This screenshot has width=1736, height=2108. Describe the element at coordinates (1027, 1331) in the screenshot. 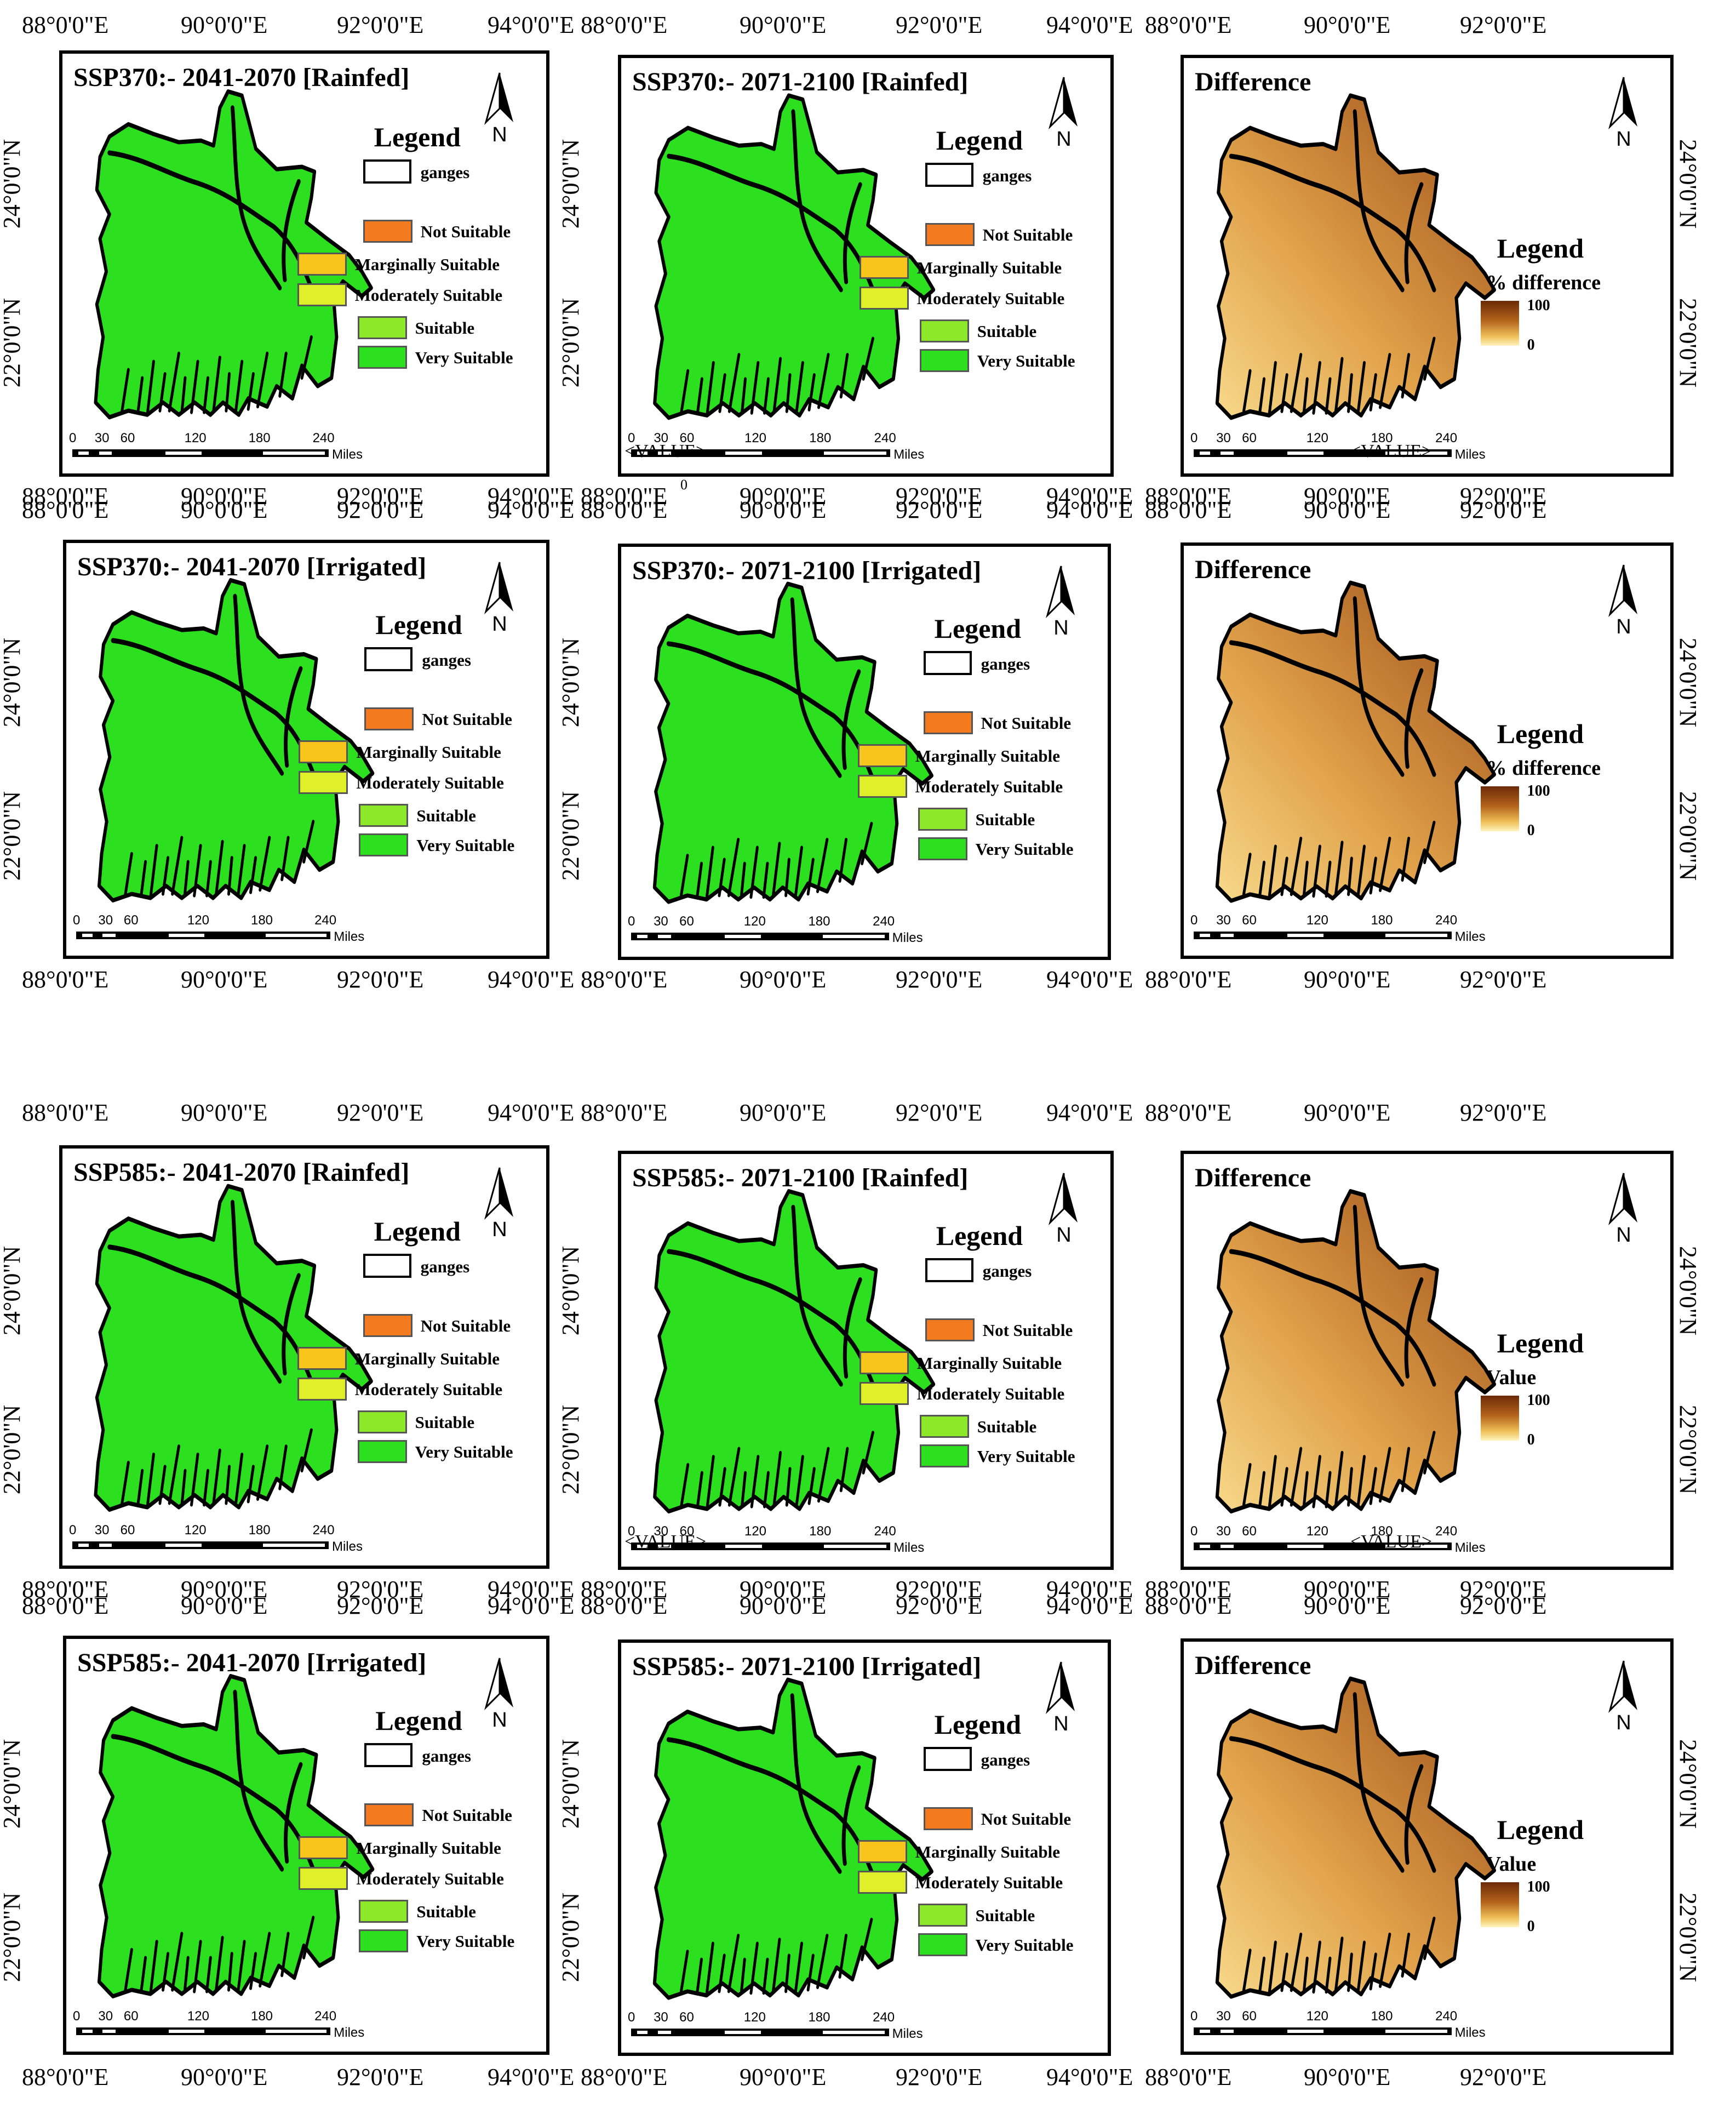

I see `legend-class-label: Not Suitable` at that location.